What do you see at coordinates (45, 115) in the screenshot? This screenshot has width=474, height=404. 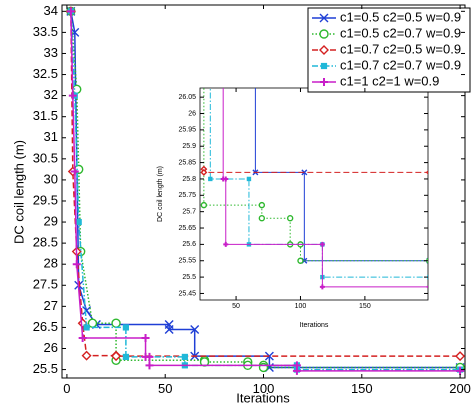 I see `y-tick-label: 31.5` at bounding box center [45, 115].